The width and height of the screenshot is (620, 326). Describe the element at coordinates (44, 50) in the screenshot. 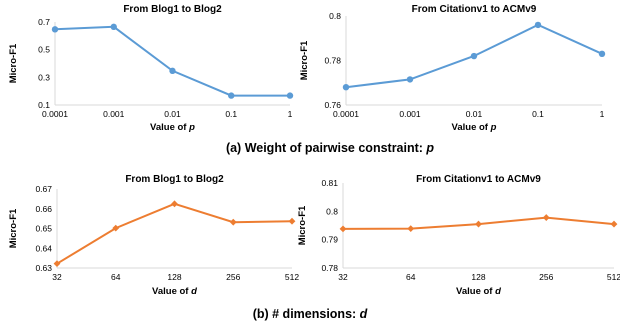

I see `y-tick-label: 0.5` at that location.